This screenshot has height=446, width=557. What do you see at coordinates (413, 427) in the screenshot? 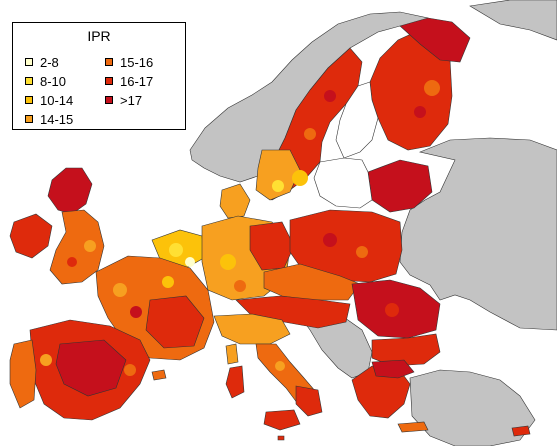
I see `region-crete` at bounding box center [413, 427].